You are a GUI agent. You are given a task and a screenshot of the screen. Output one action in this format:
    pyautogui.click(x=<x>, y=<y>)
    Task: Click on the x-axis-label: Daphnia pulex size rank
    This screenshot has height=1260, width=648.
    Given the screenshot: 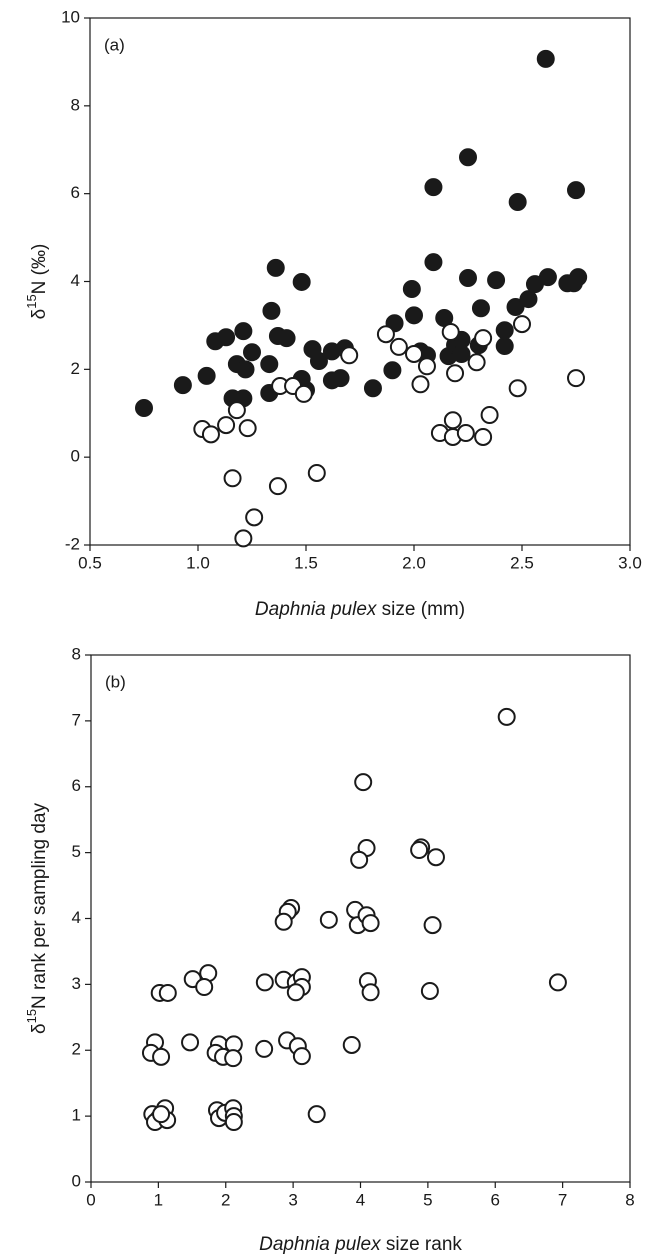 What is the action you would take?
    pyautogui.click(x=360, y=1244)
    